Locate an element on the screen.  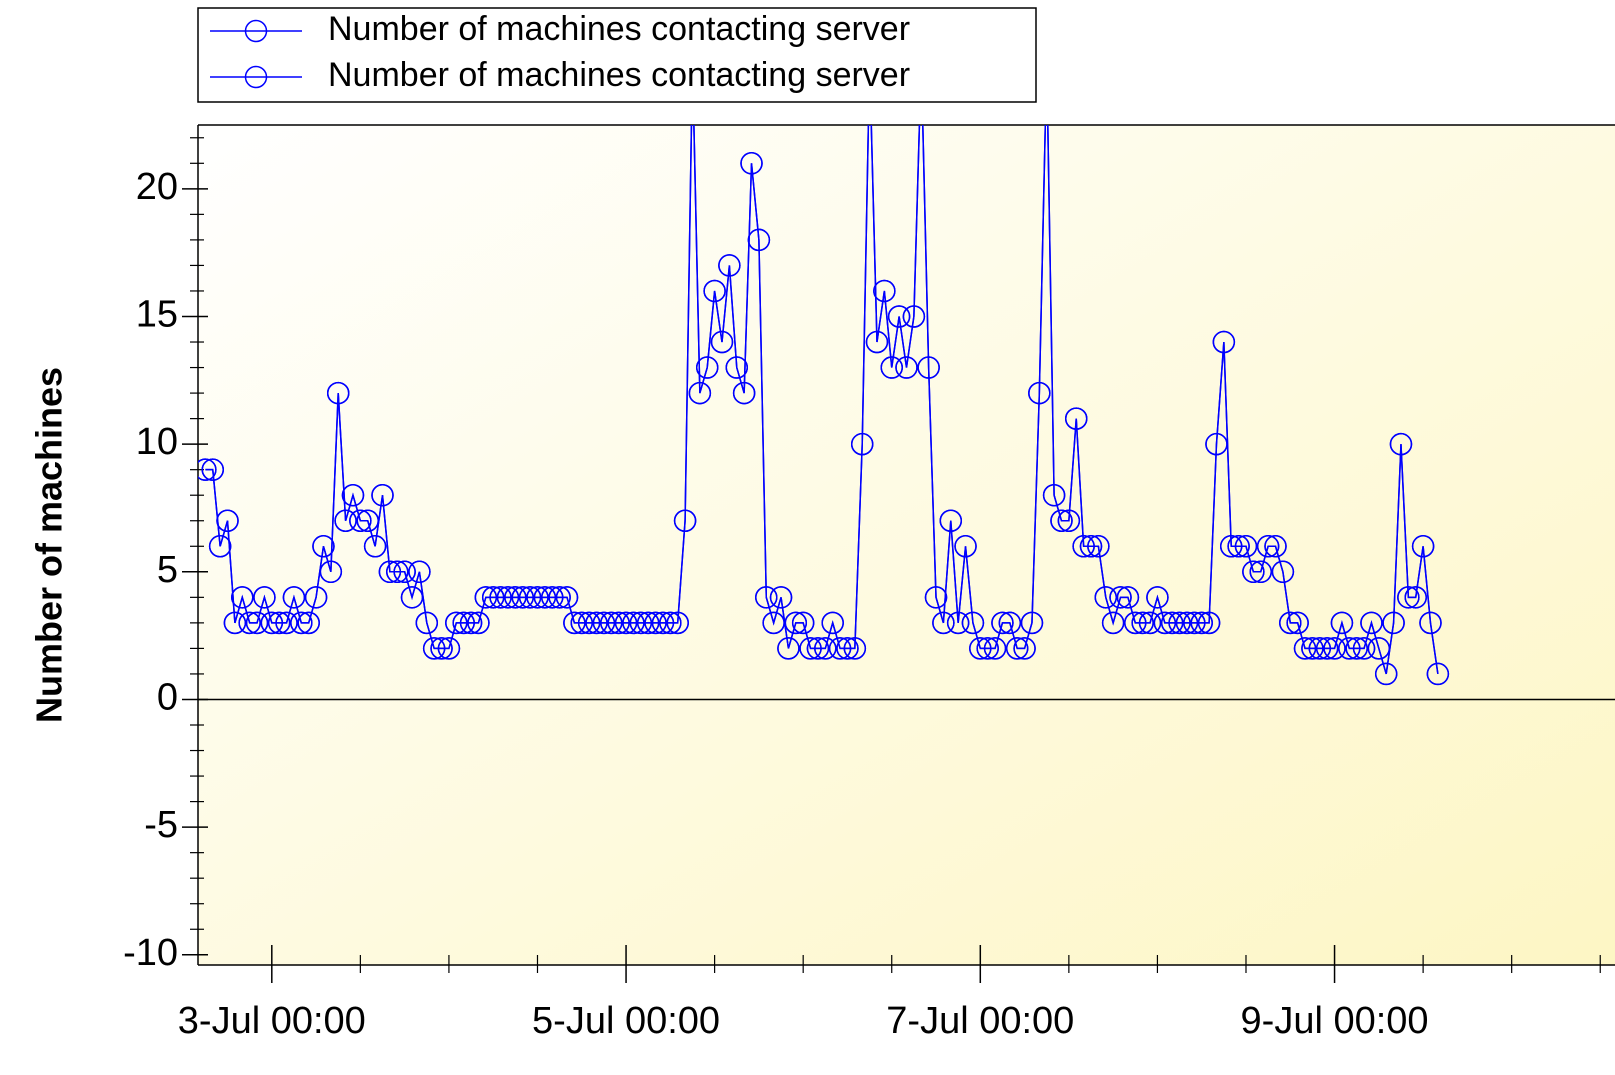
y-tick-label: 5 is located at coordinates (167, 570).